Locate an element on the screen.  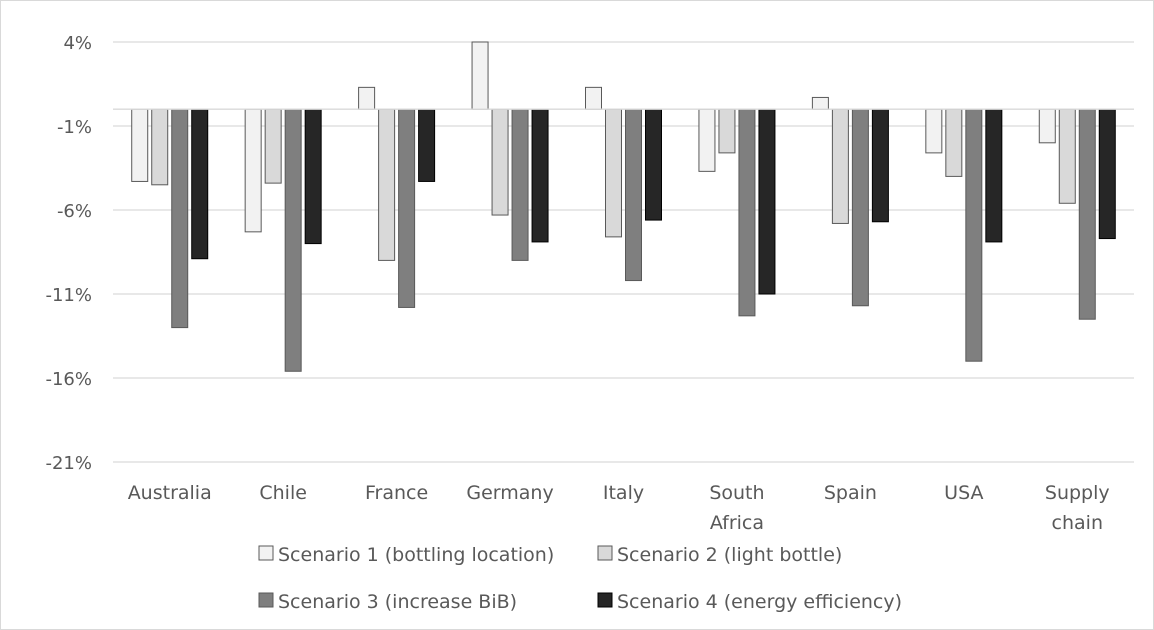
y-tick-label: -21% is located at coordinates (68, 463).